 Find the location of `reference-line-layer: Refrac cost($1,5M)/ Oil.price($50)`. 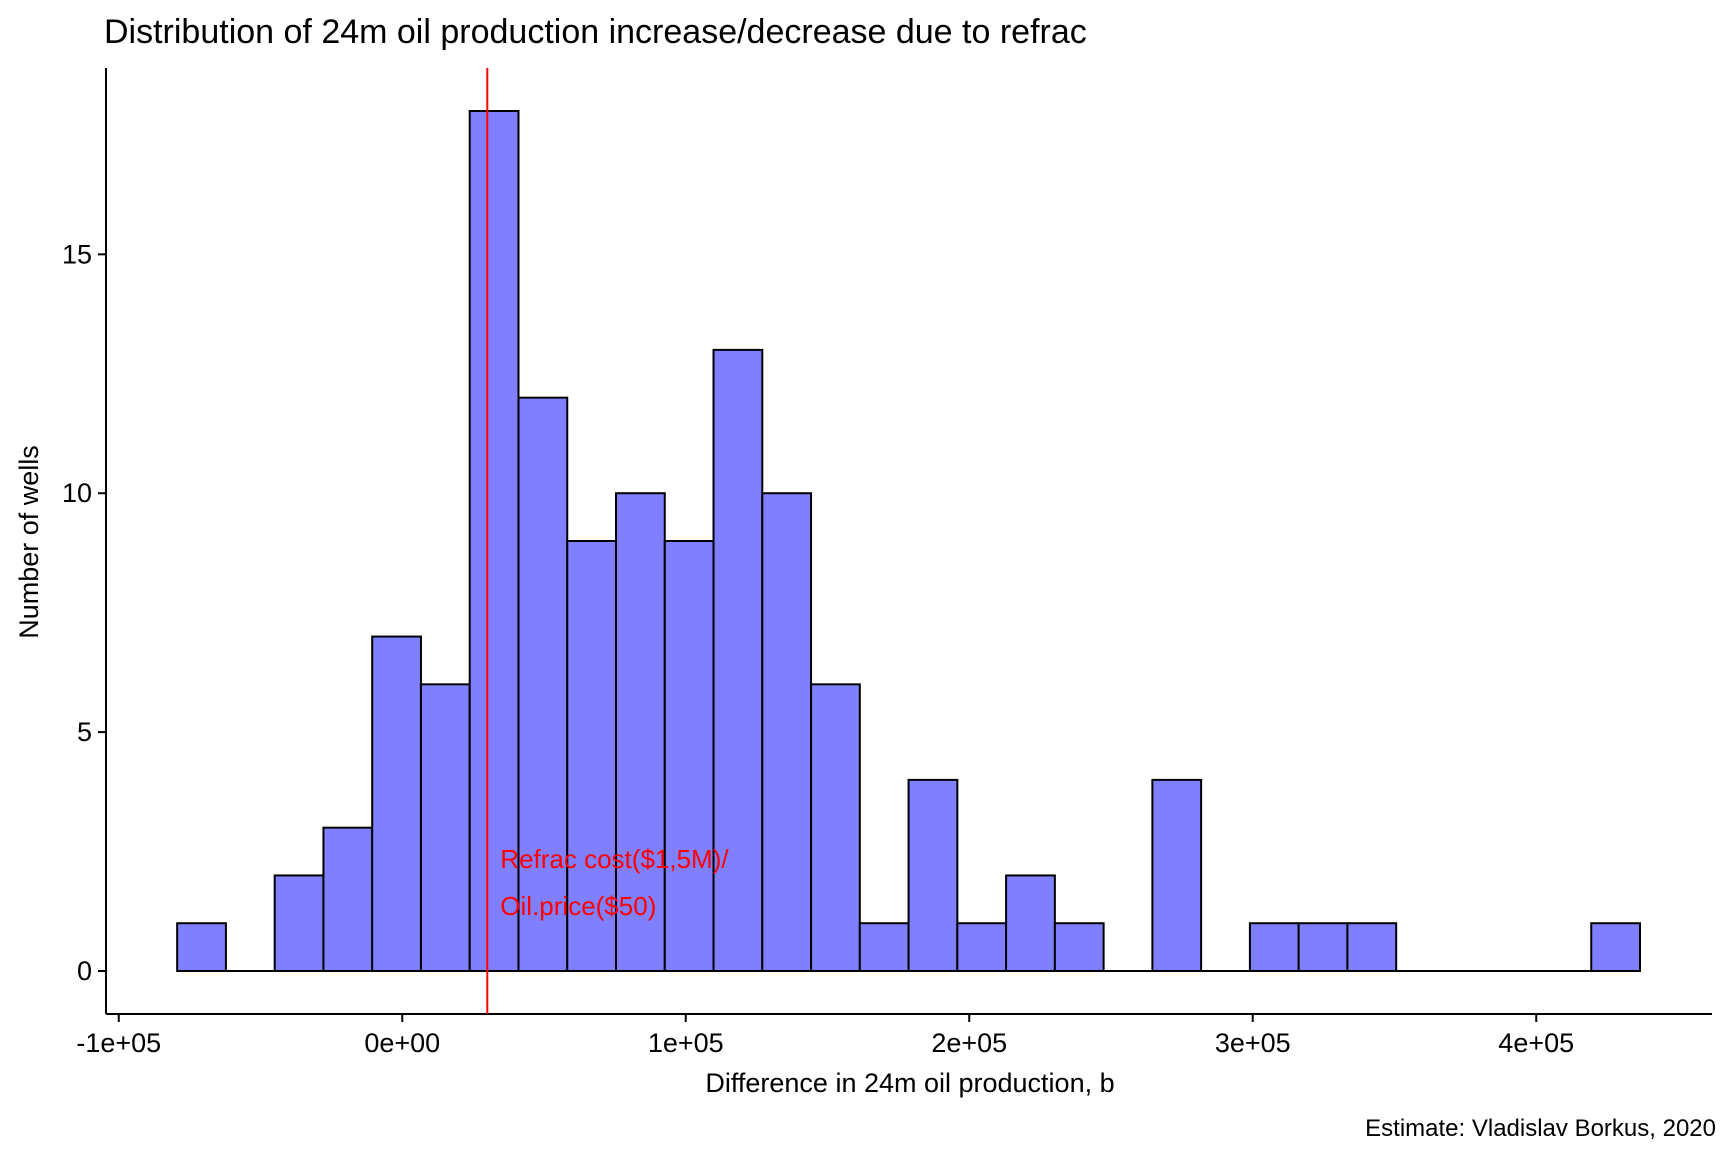

reference-line-layer: Refrac cost($1,5M)/ Oil.price($50) is located at coordinates (607, 541).